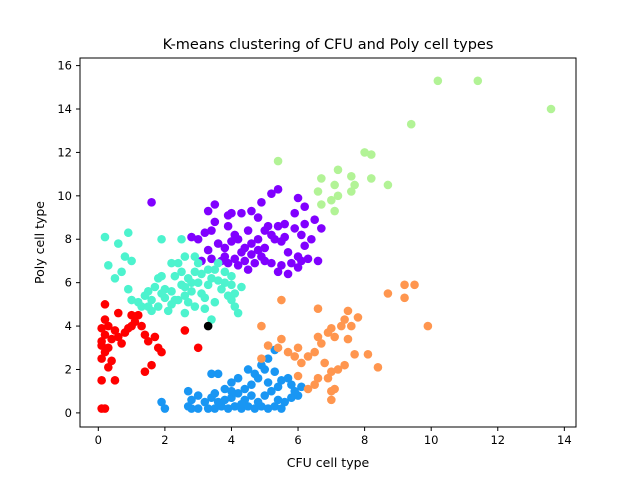  Describe the element at coordinates (328, 462) in the screenshot. I see `x-axis-label: CFU cell type` at that location.